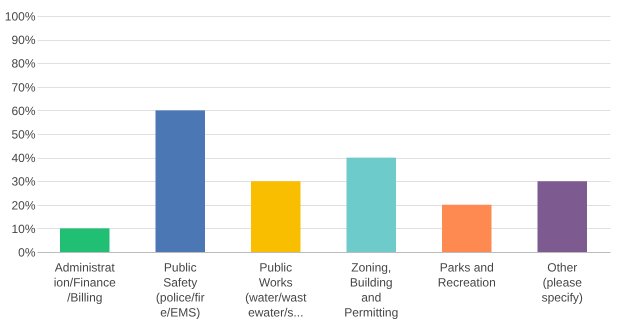  I want to click on x-tick-label: Administration/Finance/Billing, so click(85, 282).